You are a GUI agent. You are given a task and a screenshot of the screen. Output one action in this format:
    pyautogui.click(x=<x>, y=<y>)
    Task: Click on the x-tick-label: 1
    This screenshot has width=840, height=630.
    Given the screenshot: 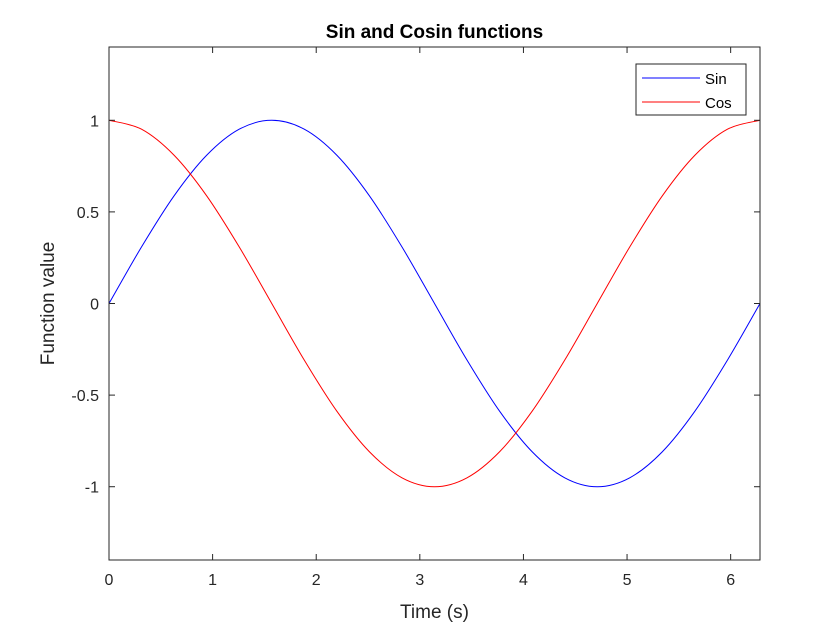 What is the action you would take?
    pyautogui.click(x=212, y=580)
    